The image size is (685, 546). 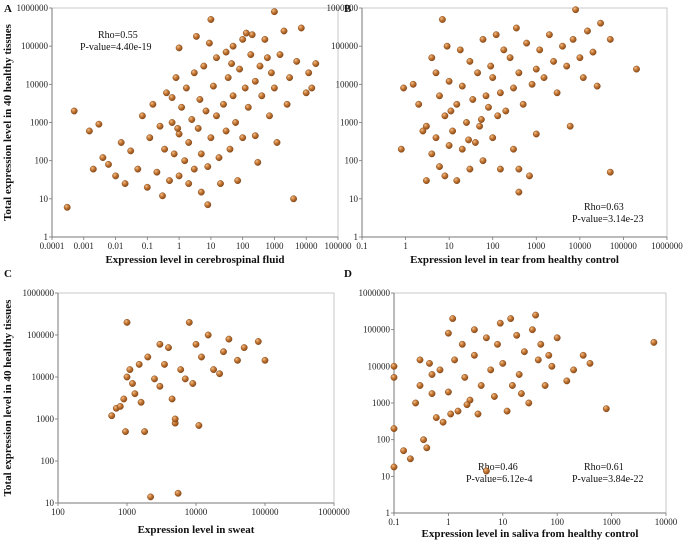 What do you see at coordinates (498, 467) in the screenshot?
I see `rho-annotation: Rho=0.46` at bounding box center [498, 467].